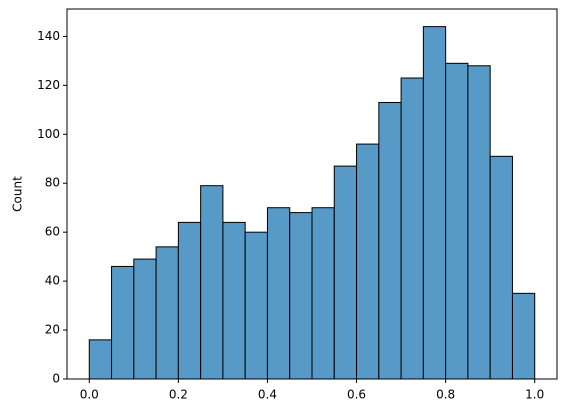 The height and width of the screenshot is (413, 571). I want to click on y-tick-label: 120, so click(48, 85).